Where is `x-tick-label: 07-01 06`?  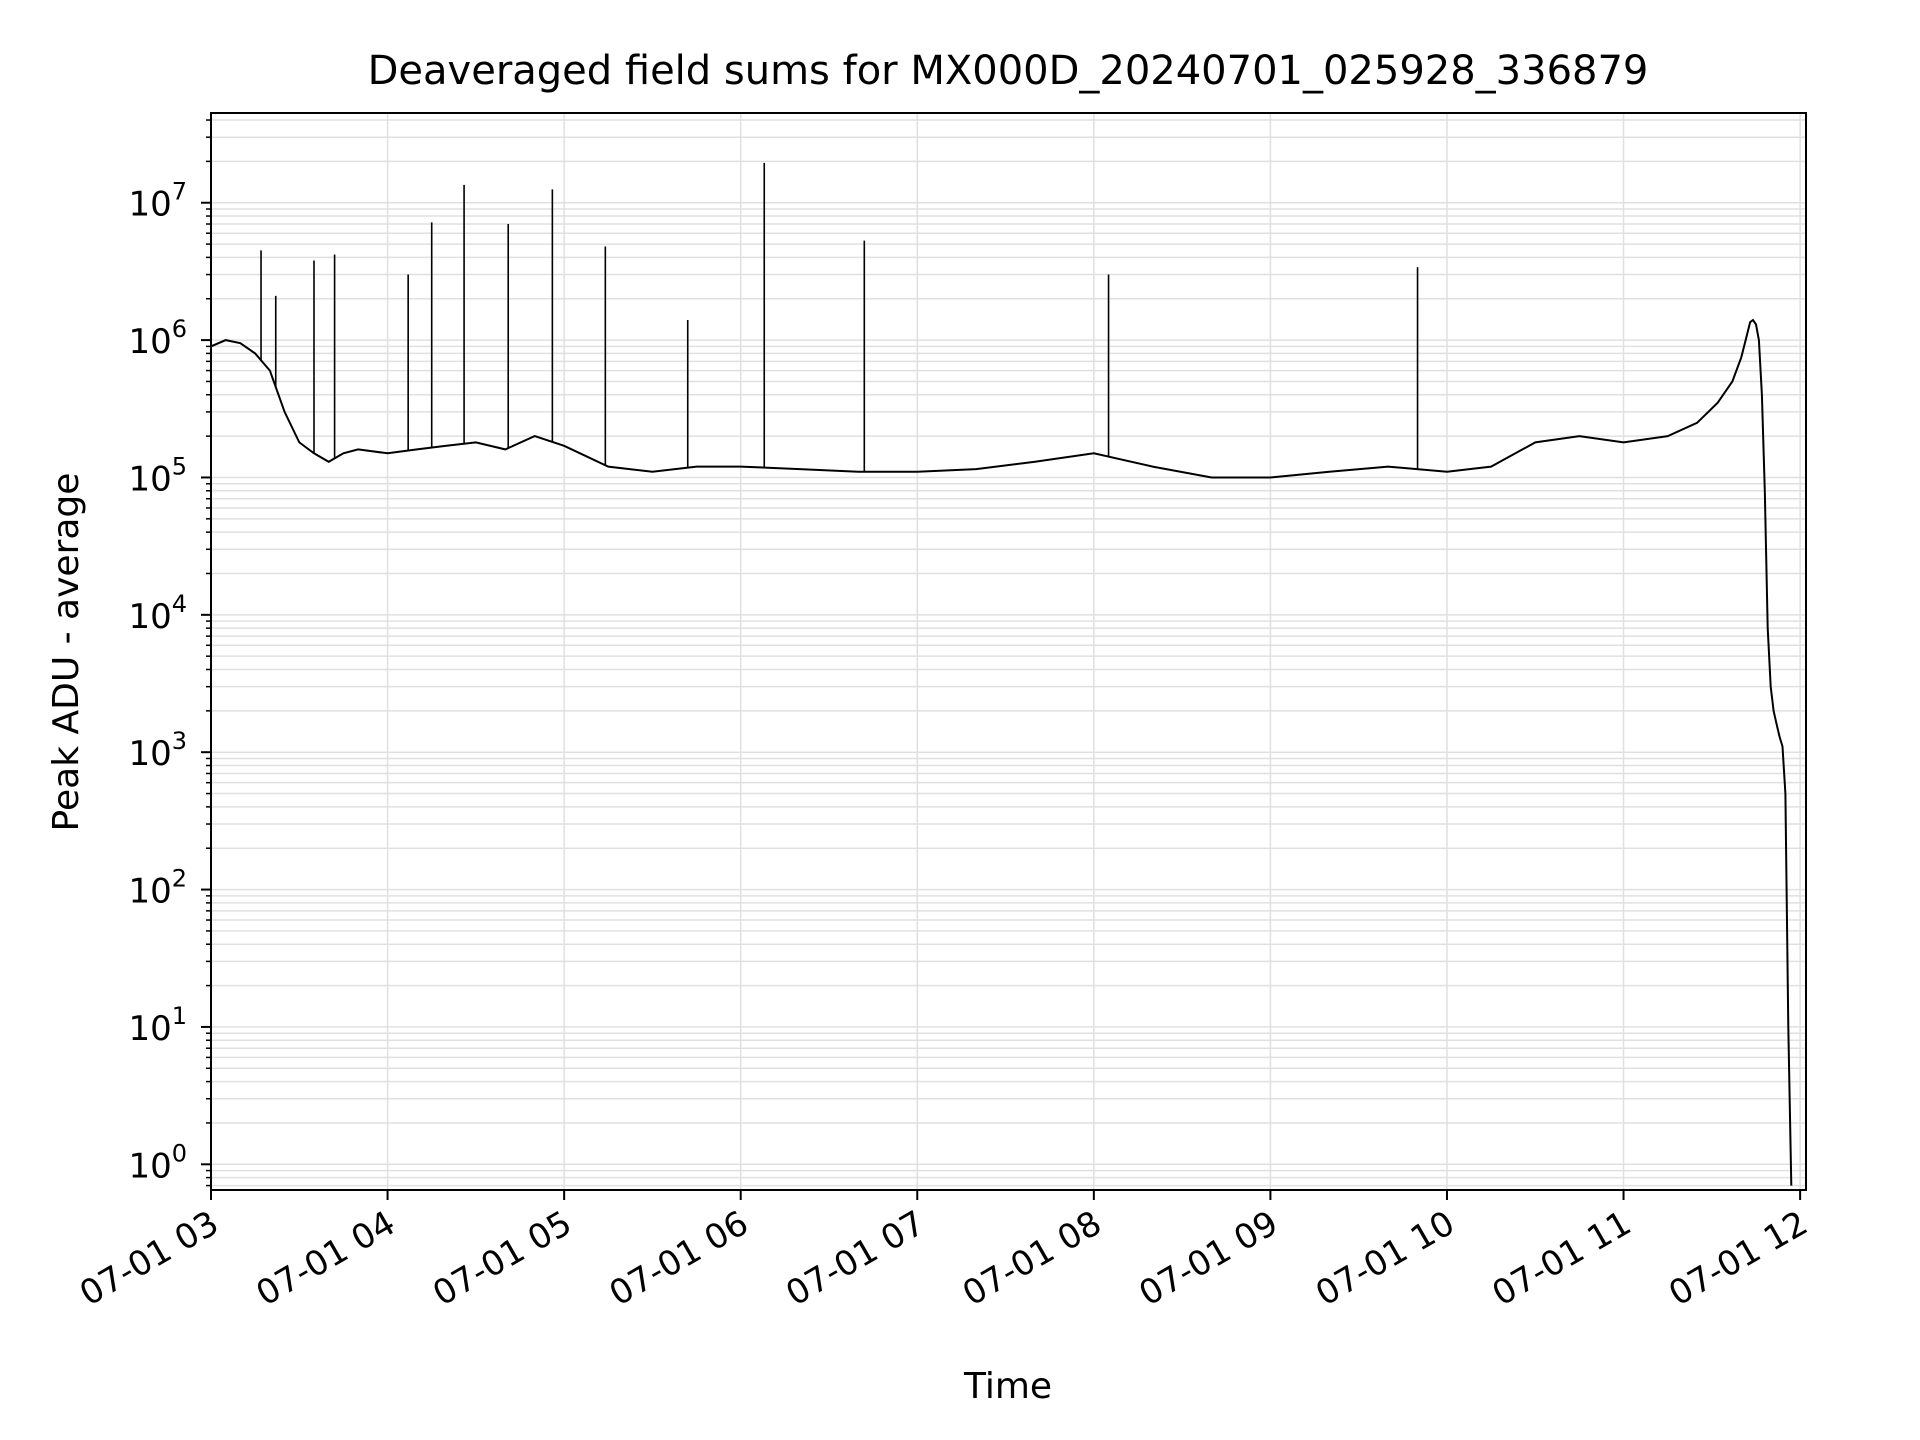 x-tick-label: 07-01 06 is located at coordinates (679, 1258).